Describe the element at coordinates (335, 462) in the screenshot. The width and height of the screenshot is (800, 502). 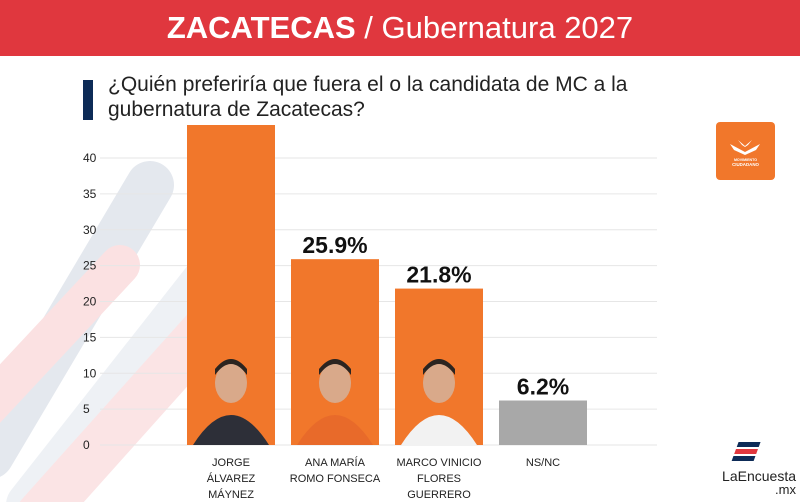
I see `category-label: ANA MARÍA` at that location.